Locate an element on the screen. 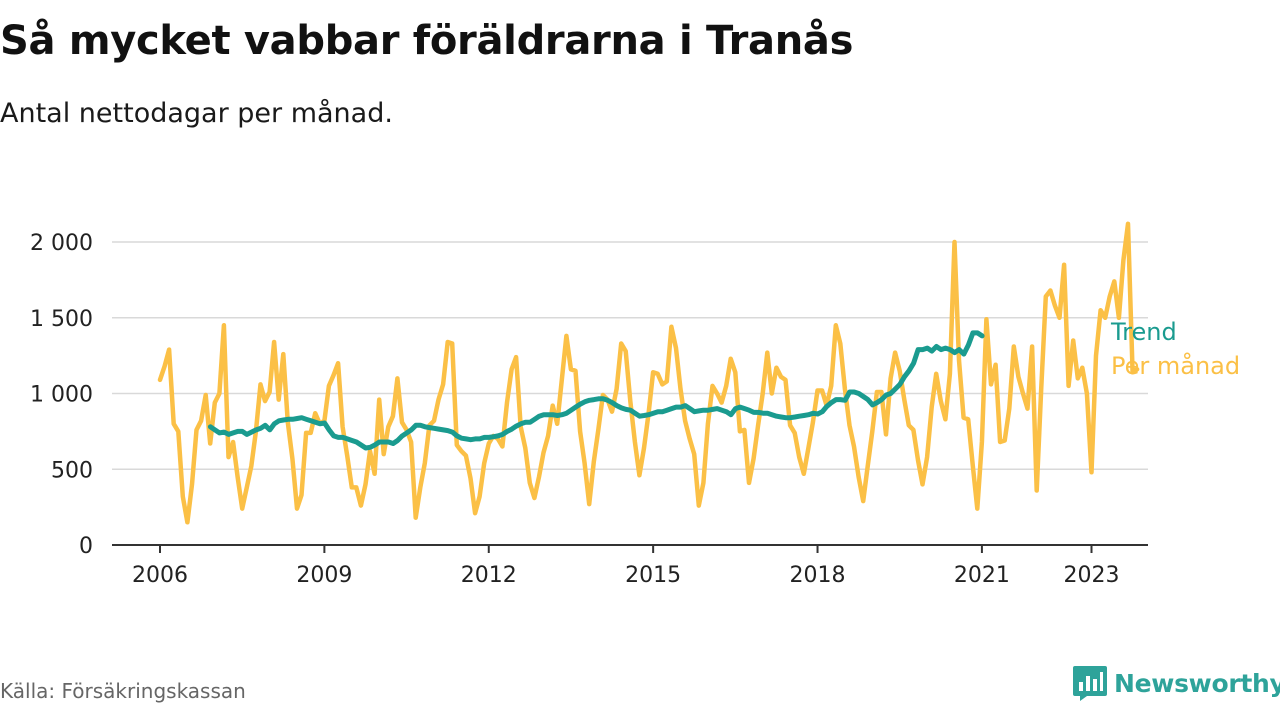 Image resolution: width=1280 pixels, height=720 pixels. chart-title: Så mycket vabbar föräldrarna i Tranås is located at coordinates (427, 41).